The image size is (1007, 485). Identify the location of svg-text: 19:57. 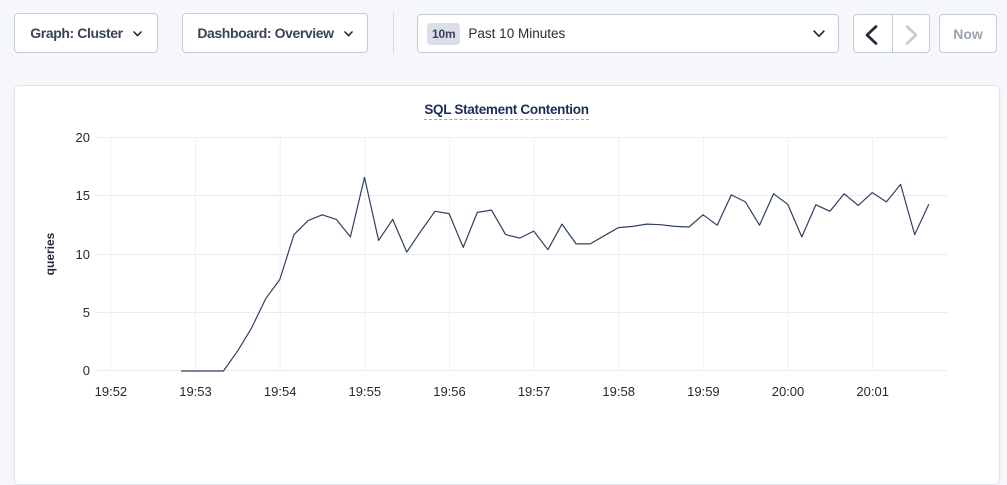
(534, 391).